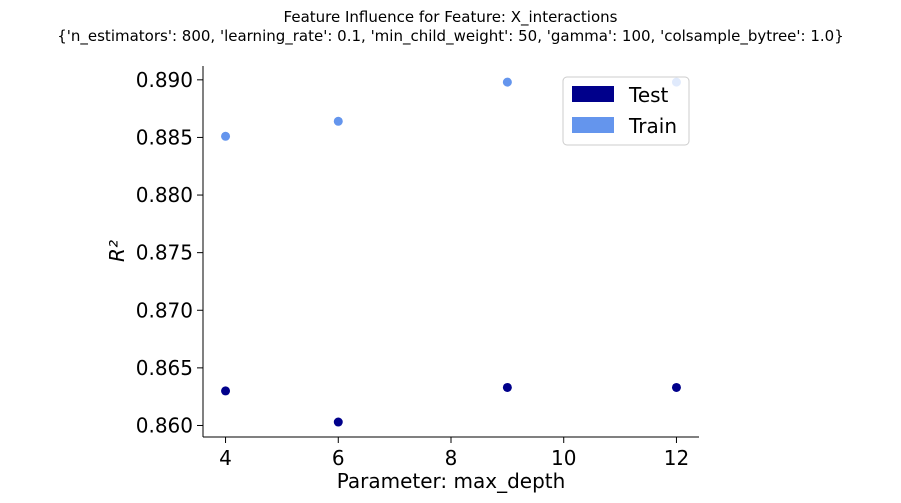  Describe the element at coordinates (593, 94) in the screenshot. I see `legend-swatch-test` at that location.